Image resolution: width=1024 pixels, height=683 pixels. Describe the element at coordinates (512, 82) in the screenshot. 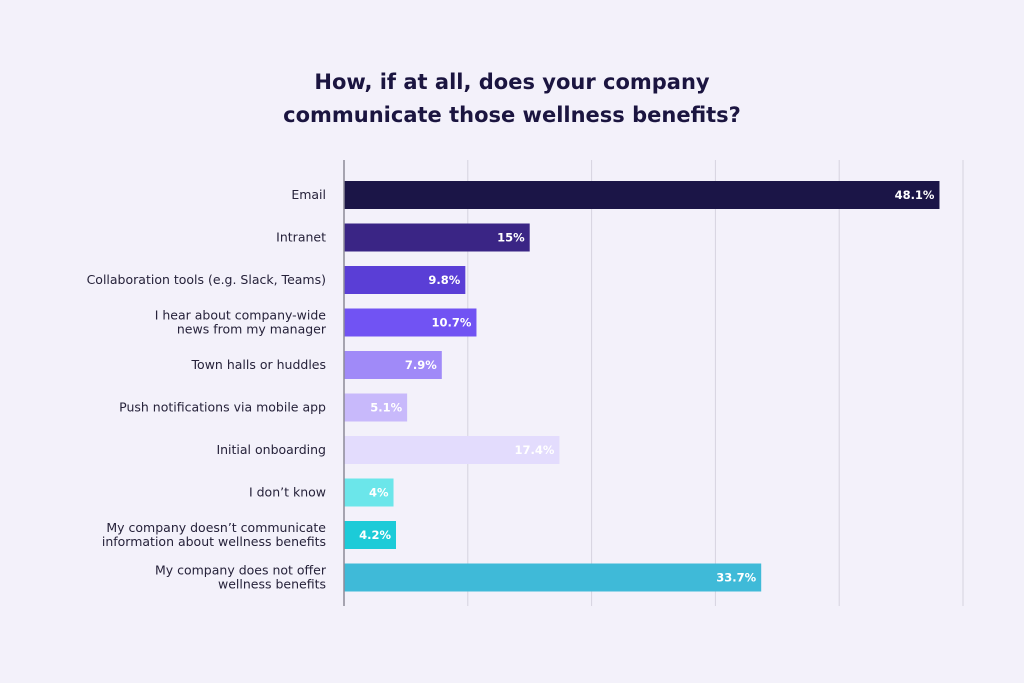

I see `chart-title-line: How, if at all, does your company` at that location.